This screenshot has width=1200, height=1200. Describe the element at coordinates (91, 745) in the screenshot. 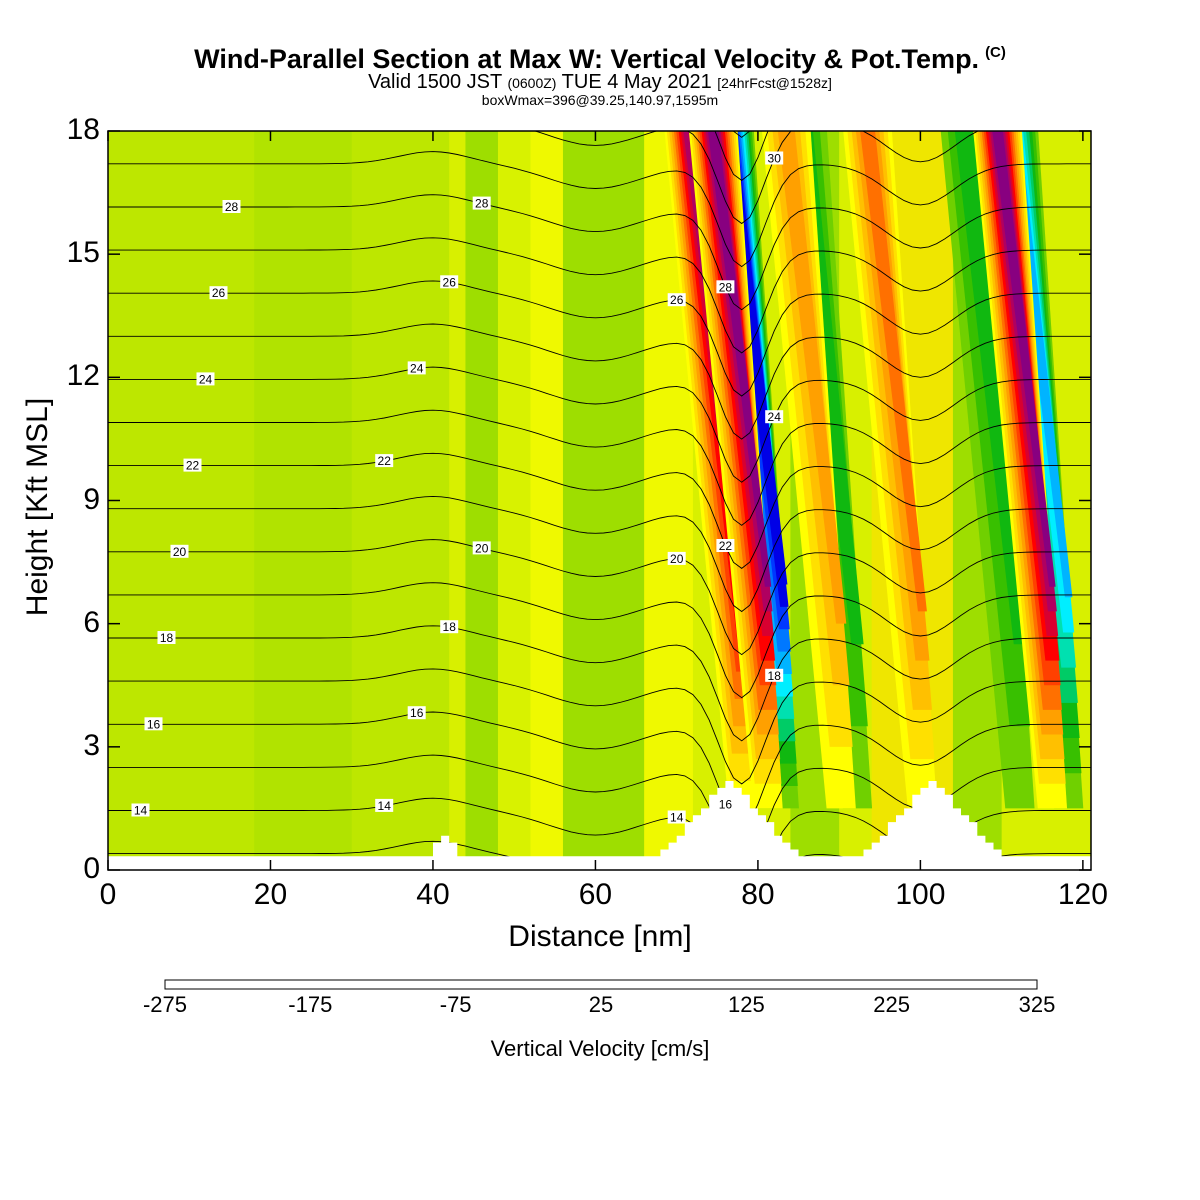

I see `y-tick-label: 3` at that location.